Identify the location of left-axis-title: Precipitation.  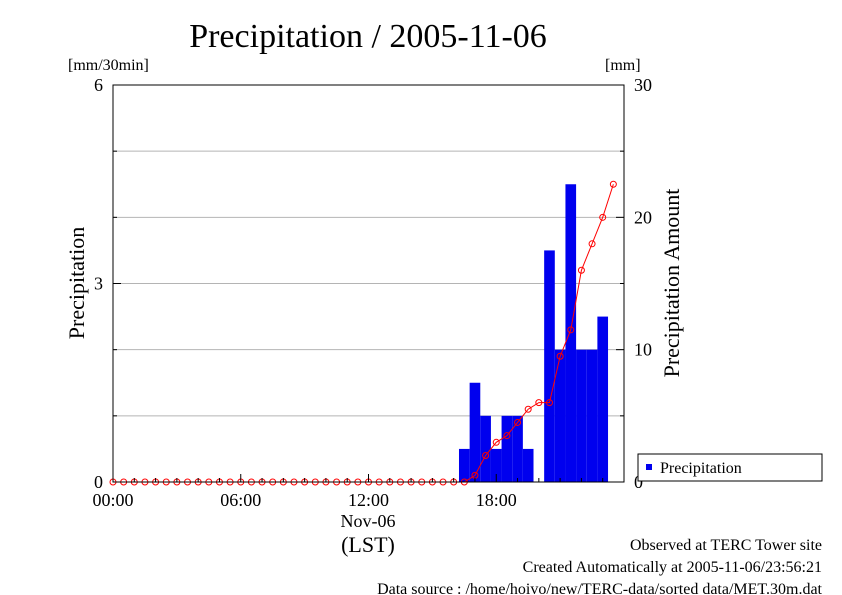
(76, 283).